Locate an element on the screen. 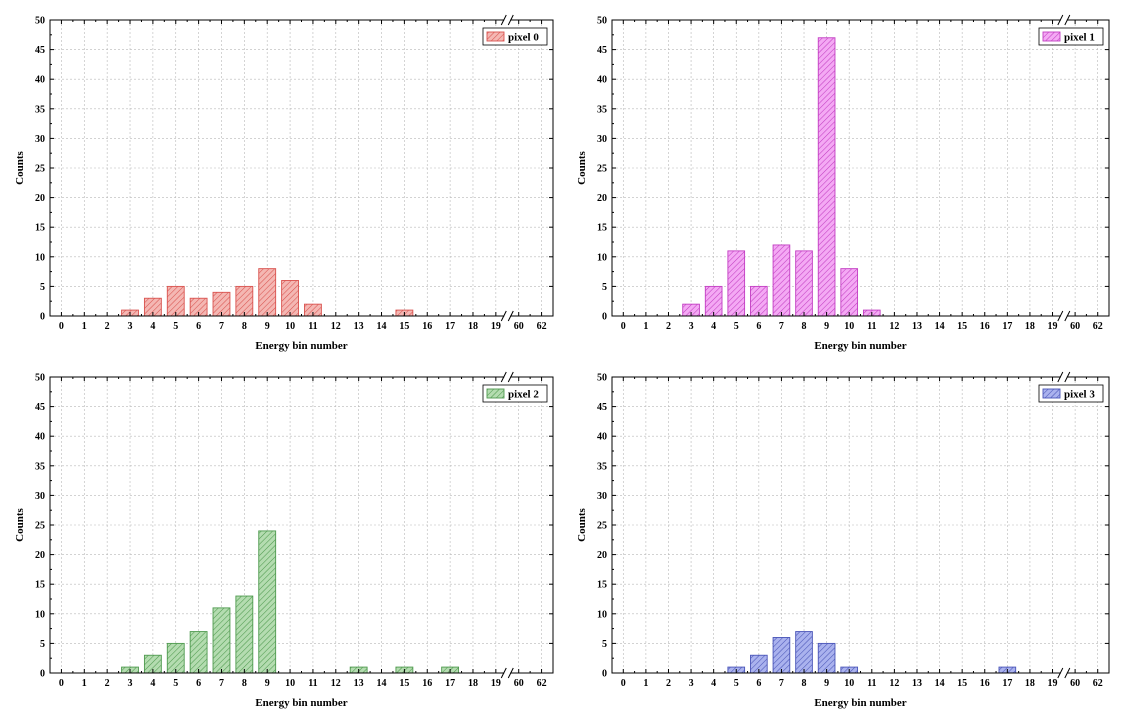  legend-label: pixel 2 is located at coordinates (523, 395).